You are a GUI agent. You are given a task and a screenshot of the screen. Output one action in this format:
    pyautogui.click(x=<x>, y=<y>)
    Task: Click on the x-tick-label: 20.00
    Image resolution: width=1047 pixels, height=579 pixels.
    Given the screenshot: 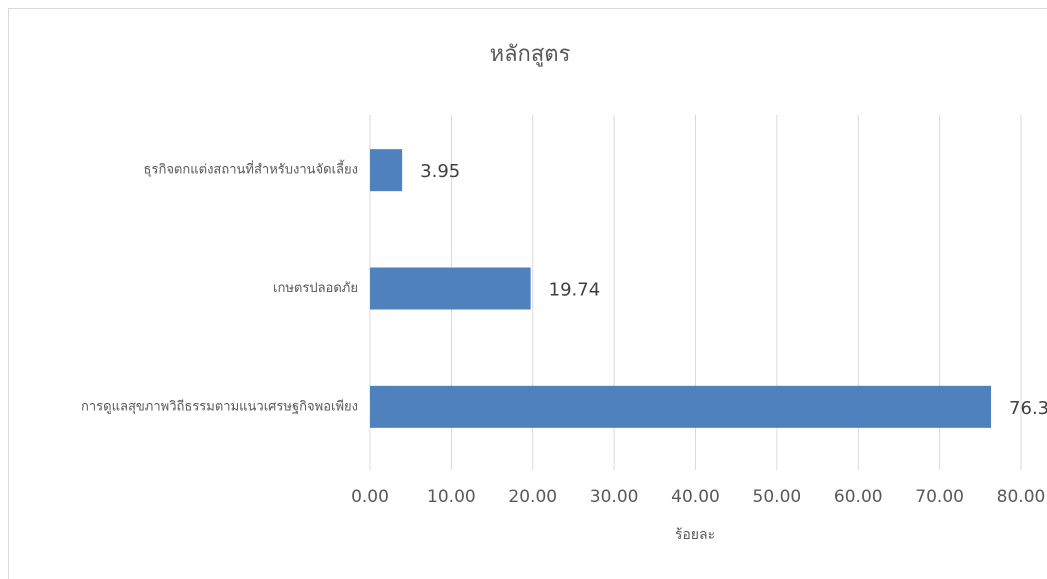 What is the action you would take?
    pyautogui.click(x=532, y=497)
    